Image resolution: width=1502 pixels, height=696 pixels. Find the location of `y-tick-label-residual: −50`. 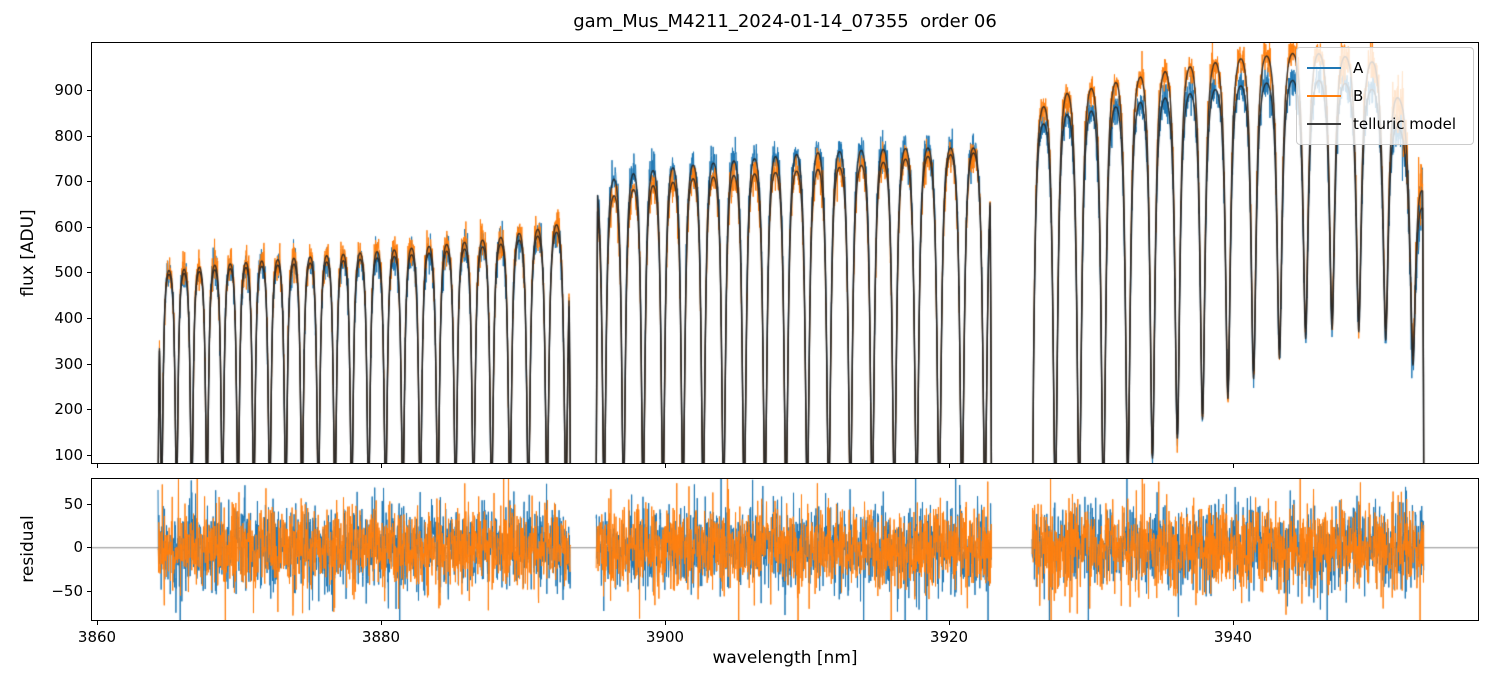

y-tick-label-residual: −50 is located at coordinates (67, 591).